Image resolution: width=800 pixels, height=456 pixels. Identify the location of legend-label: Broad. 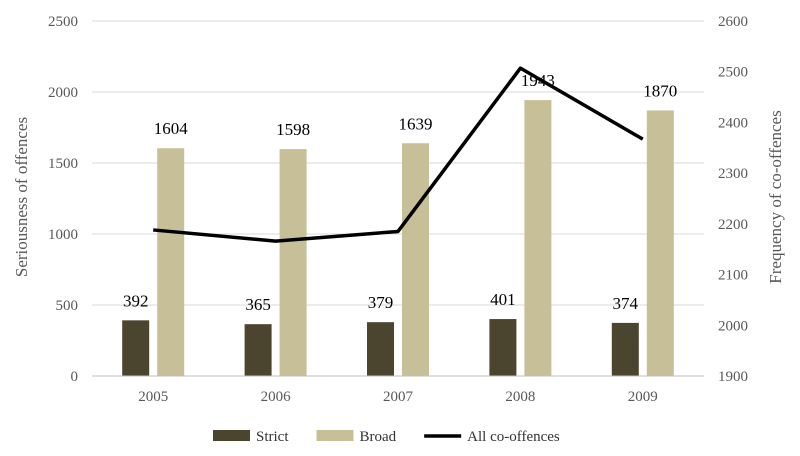
(378, 437).